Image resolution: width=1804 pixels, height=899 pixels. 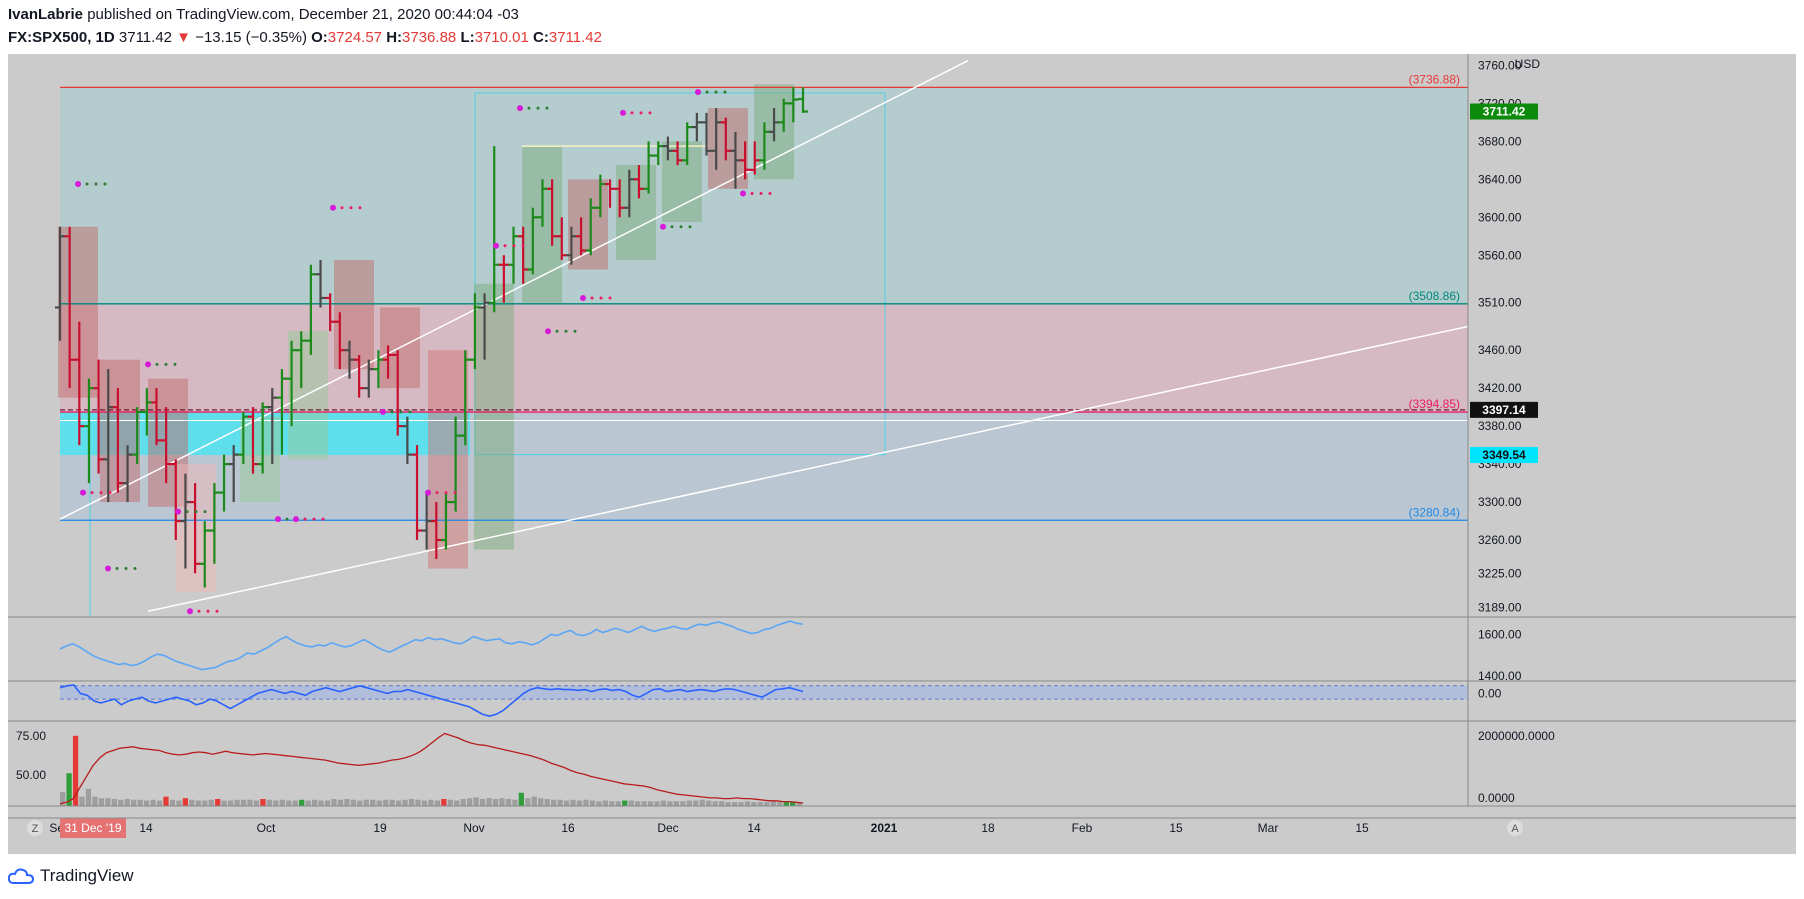 What do you see at coordinates (1434, 296) in the screenshot?
I see `level-label-1: (3508.86)` at bounding box center [1434, 296].